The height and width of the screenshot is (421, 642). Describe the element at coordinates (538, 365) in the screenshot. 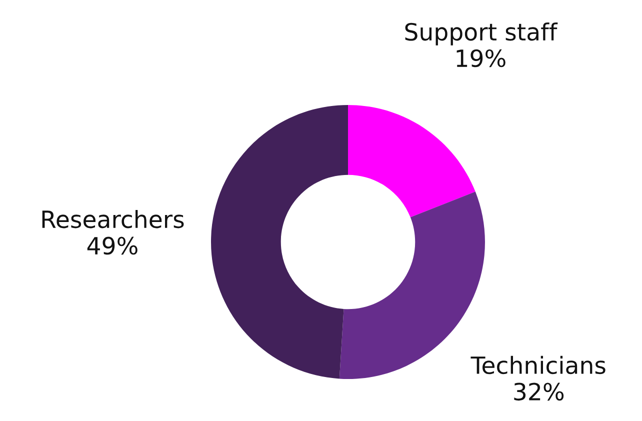

I see `slice-label: Technicians` at that location.